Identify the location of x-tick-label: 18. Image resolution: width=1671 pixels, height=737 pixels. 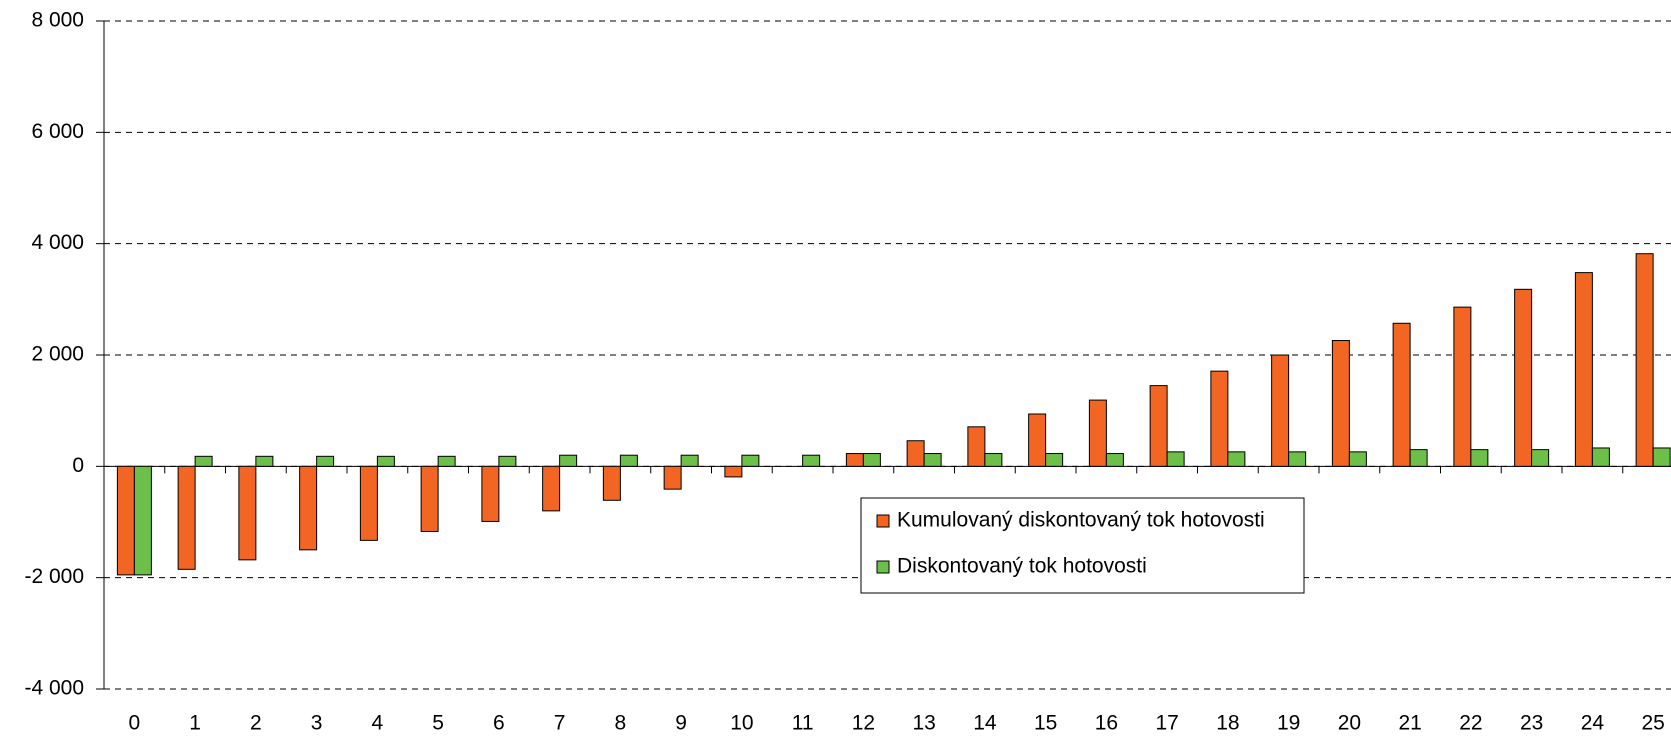
(1227, 723).